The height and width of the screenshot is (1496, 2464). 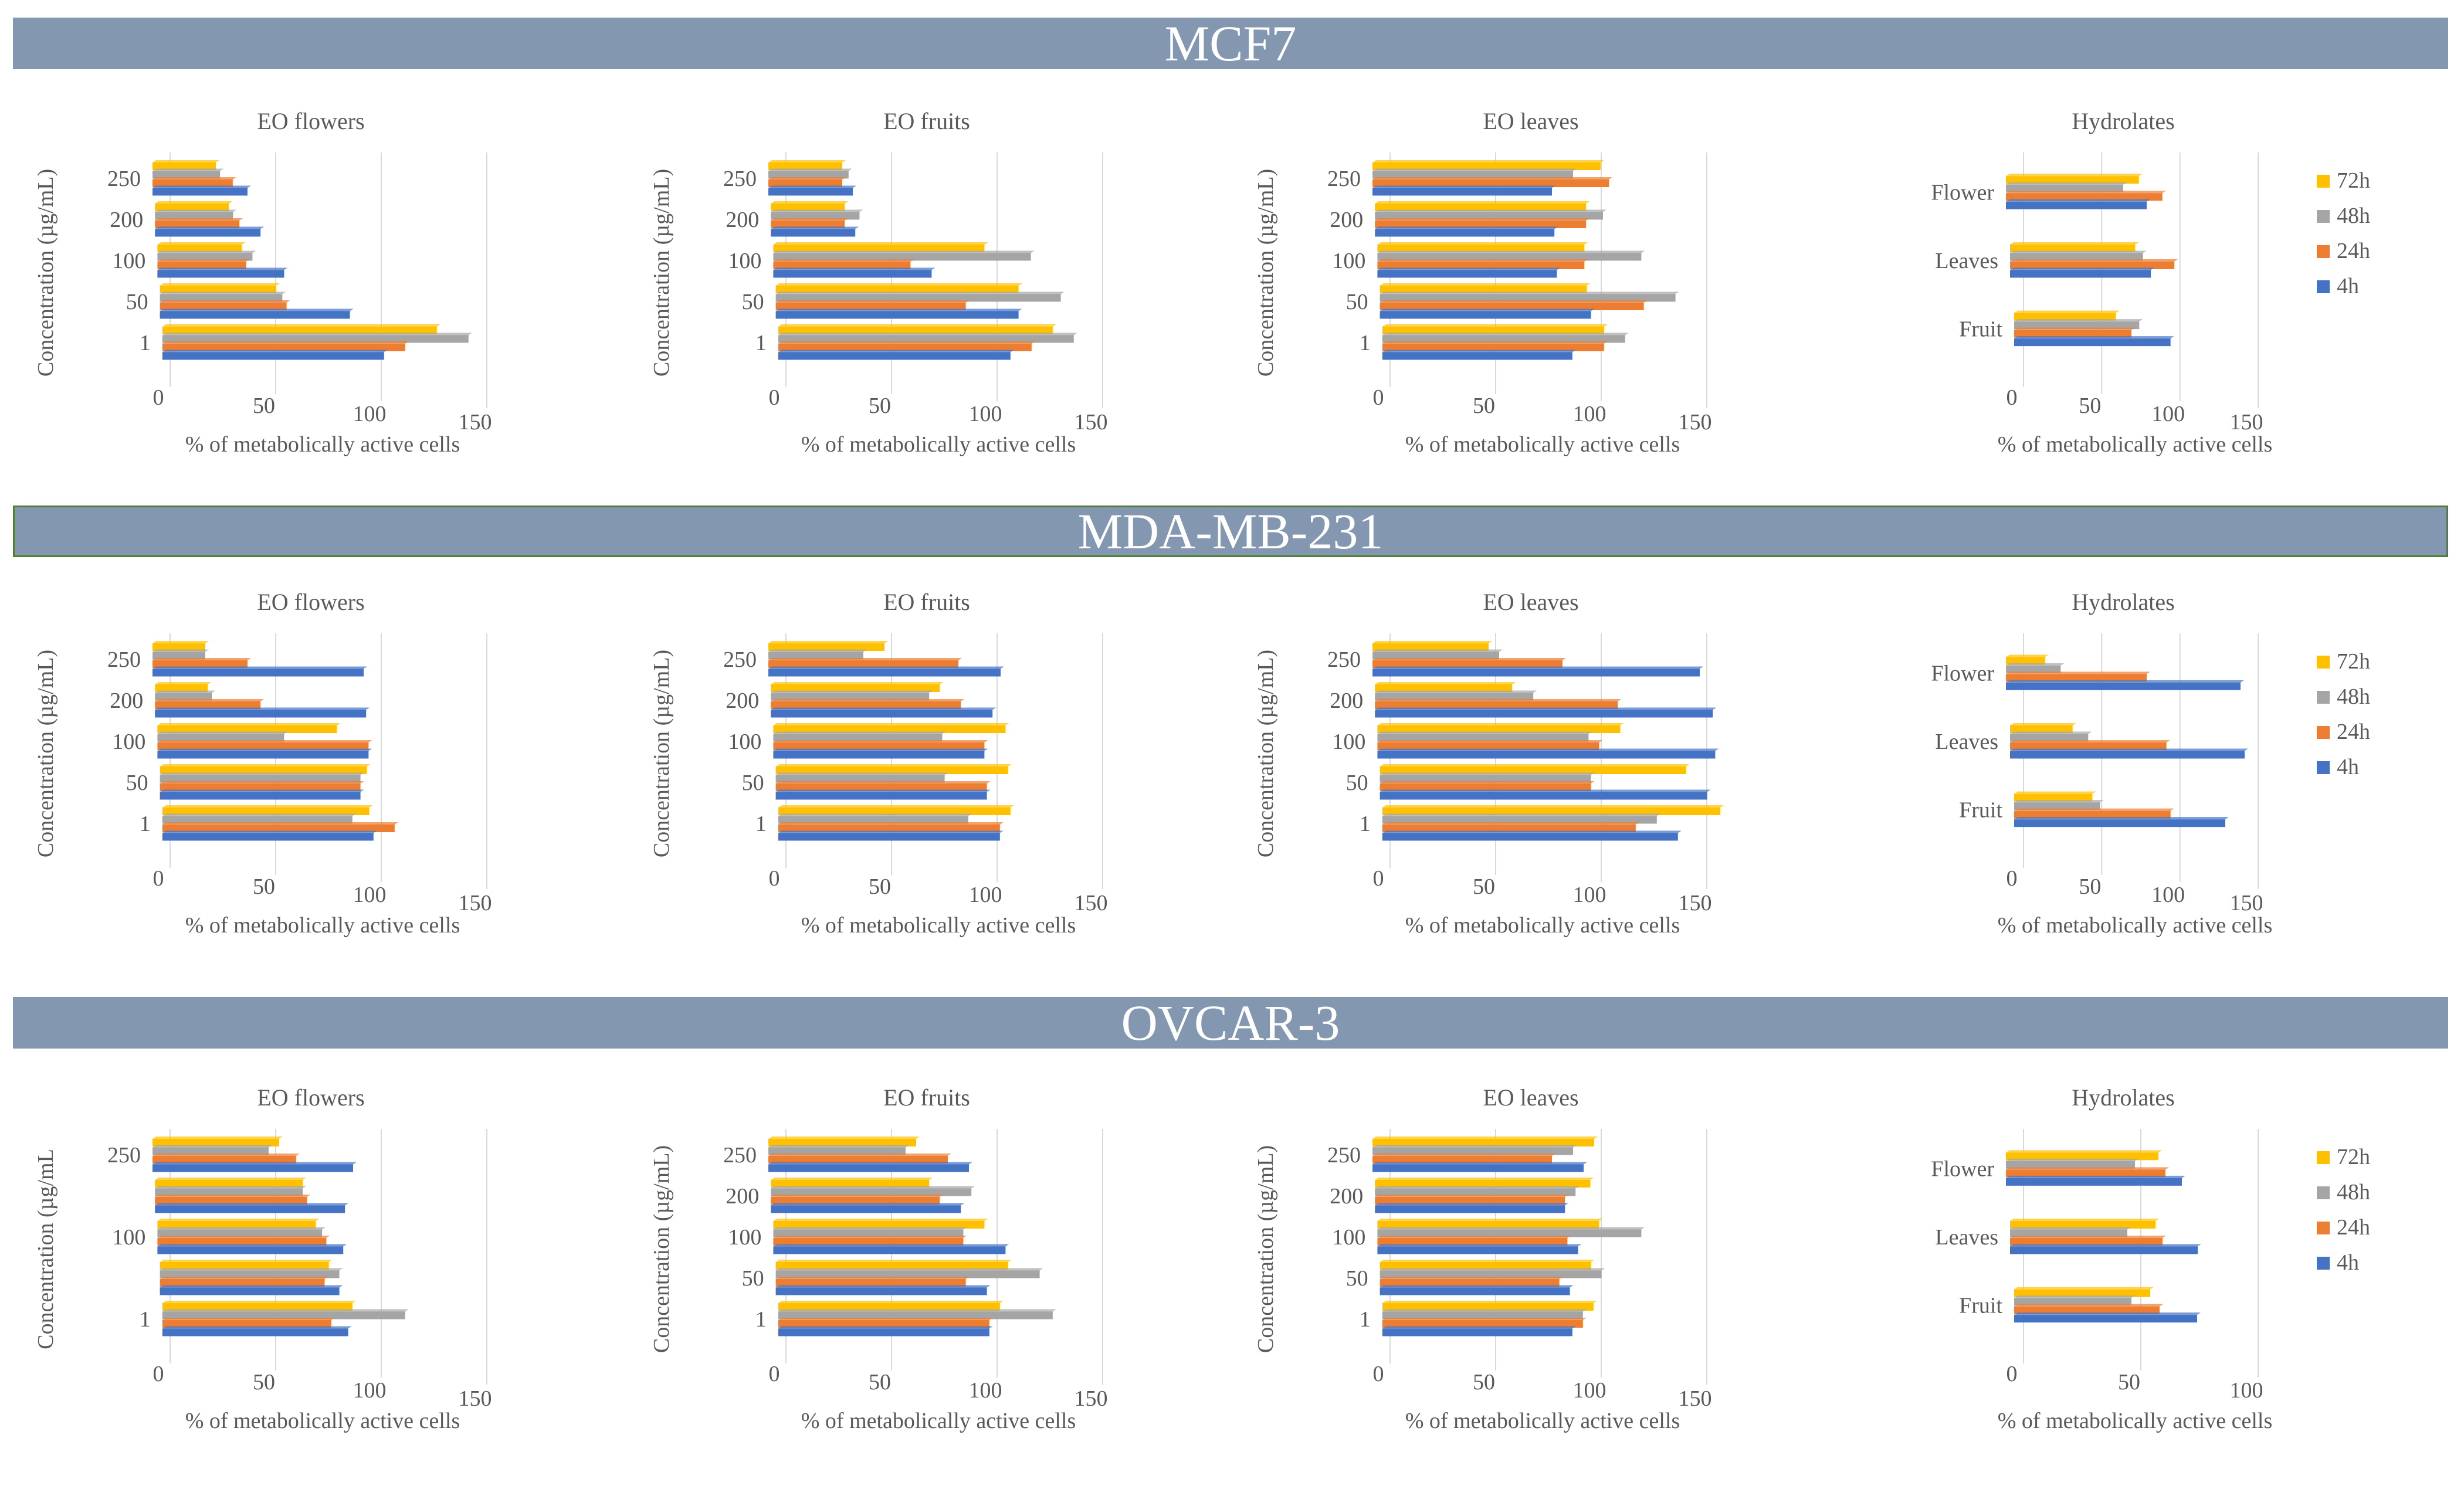 What do you see at coordinates (2053, 797) in the screenshot?
I see `bar-72h-fruit` at bounding box center [2053, 797].